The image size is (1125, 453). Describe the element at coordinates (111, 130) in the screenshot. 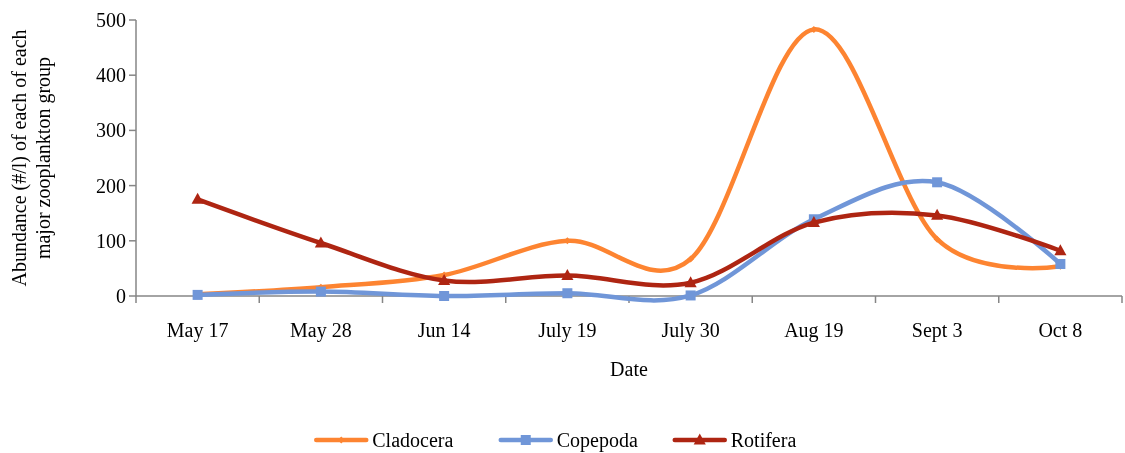

I see `y-tick-label: 300` at that location.